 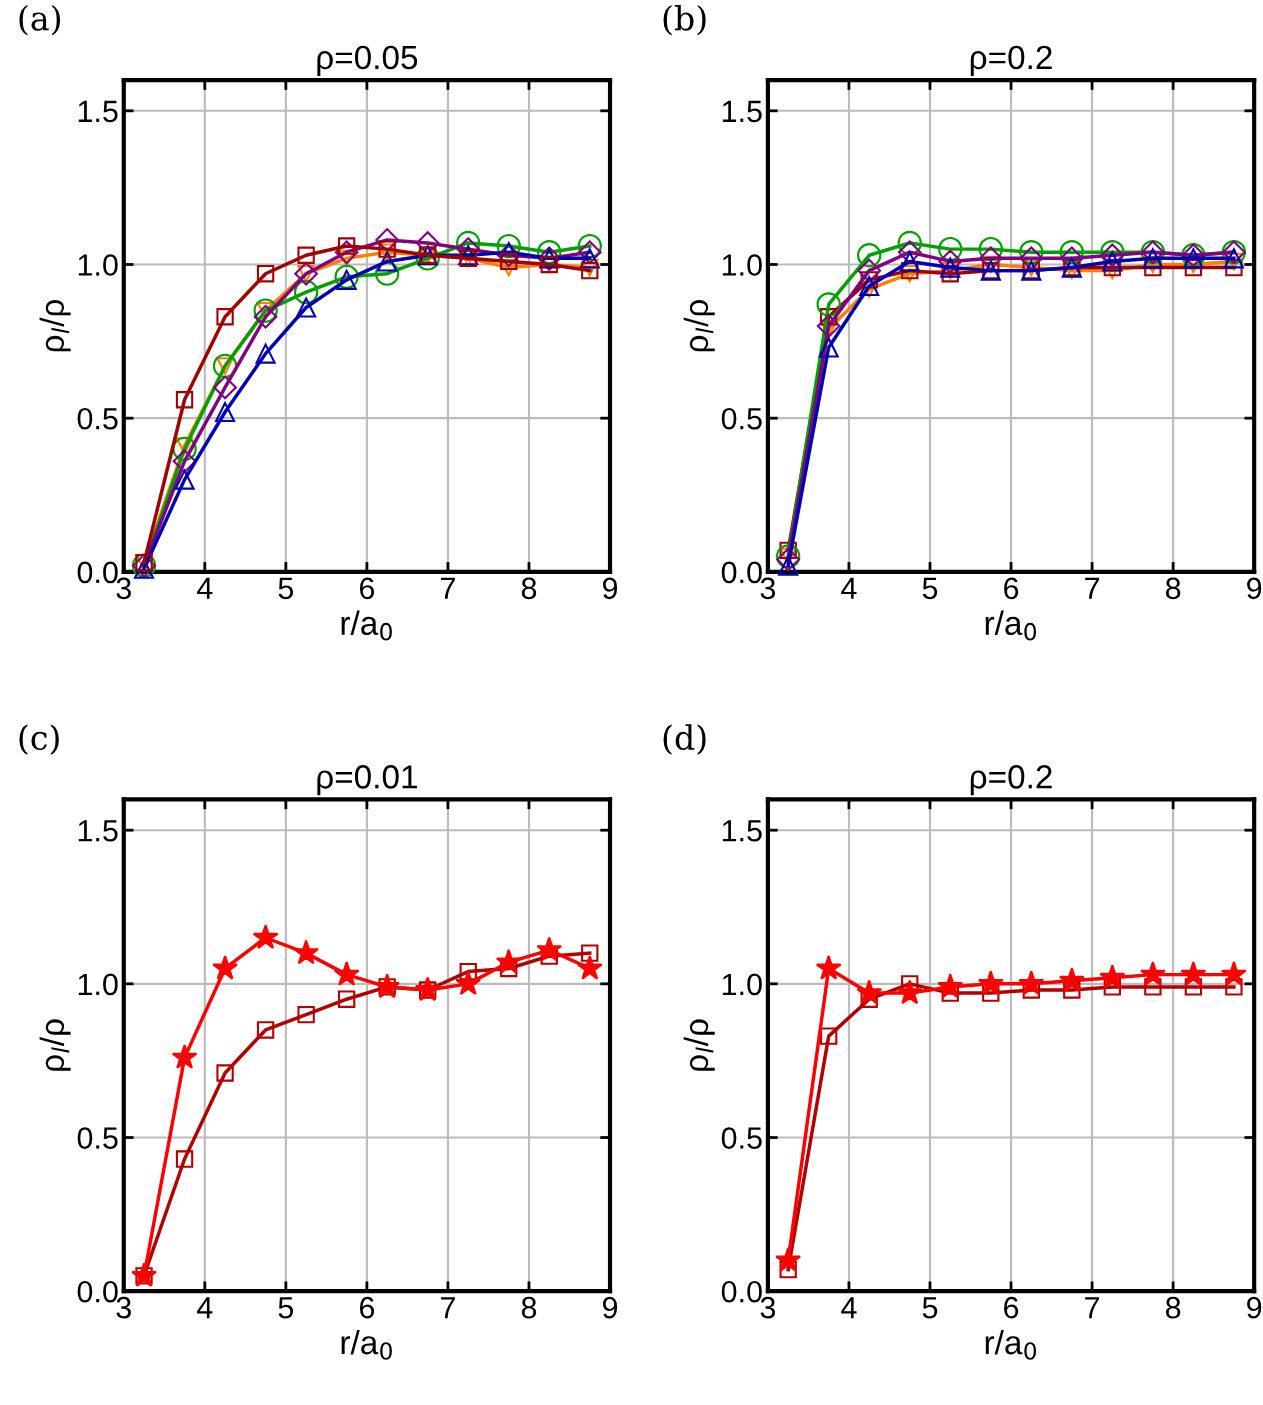 I want to click on chart-title: ρ=0.05, so click(x=367, y=60).